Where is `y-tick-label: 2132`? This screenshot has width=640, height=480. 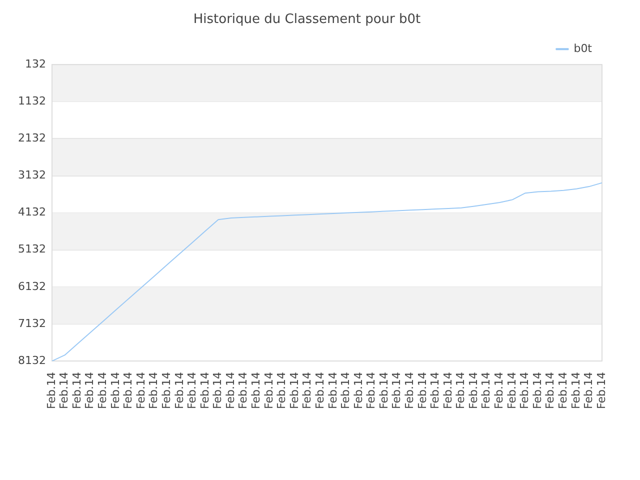
y-tick-label: 2132 is located at coordinates (32, 138).